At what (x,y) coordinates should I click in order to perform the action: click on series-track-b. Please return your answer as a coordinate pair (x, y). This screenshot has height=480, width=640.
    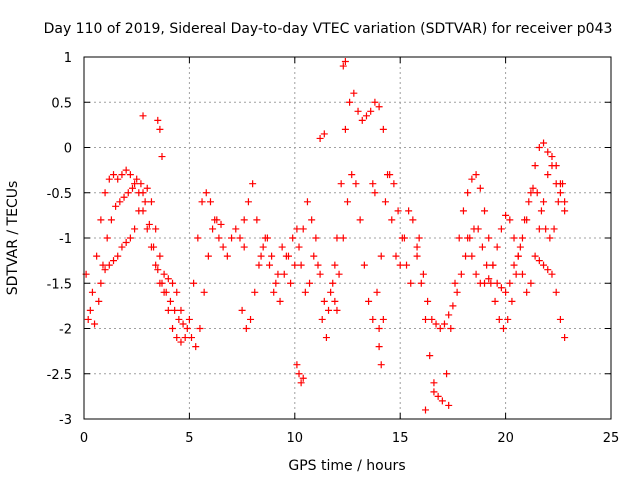
    Looking at the image, I should click on (153, 263).